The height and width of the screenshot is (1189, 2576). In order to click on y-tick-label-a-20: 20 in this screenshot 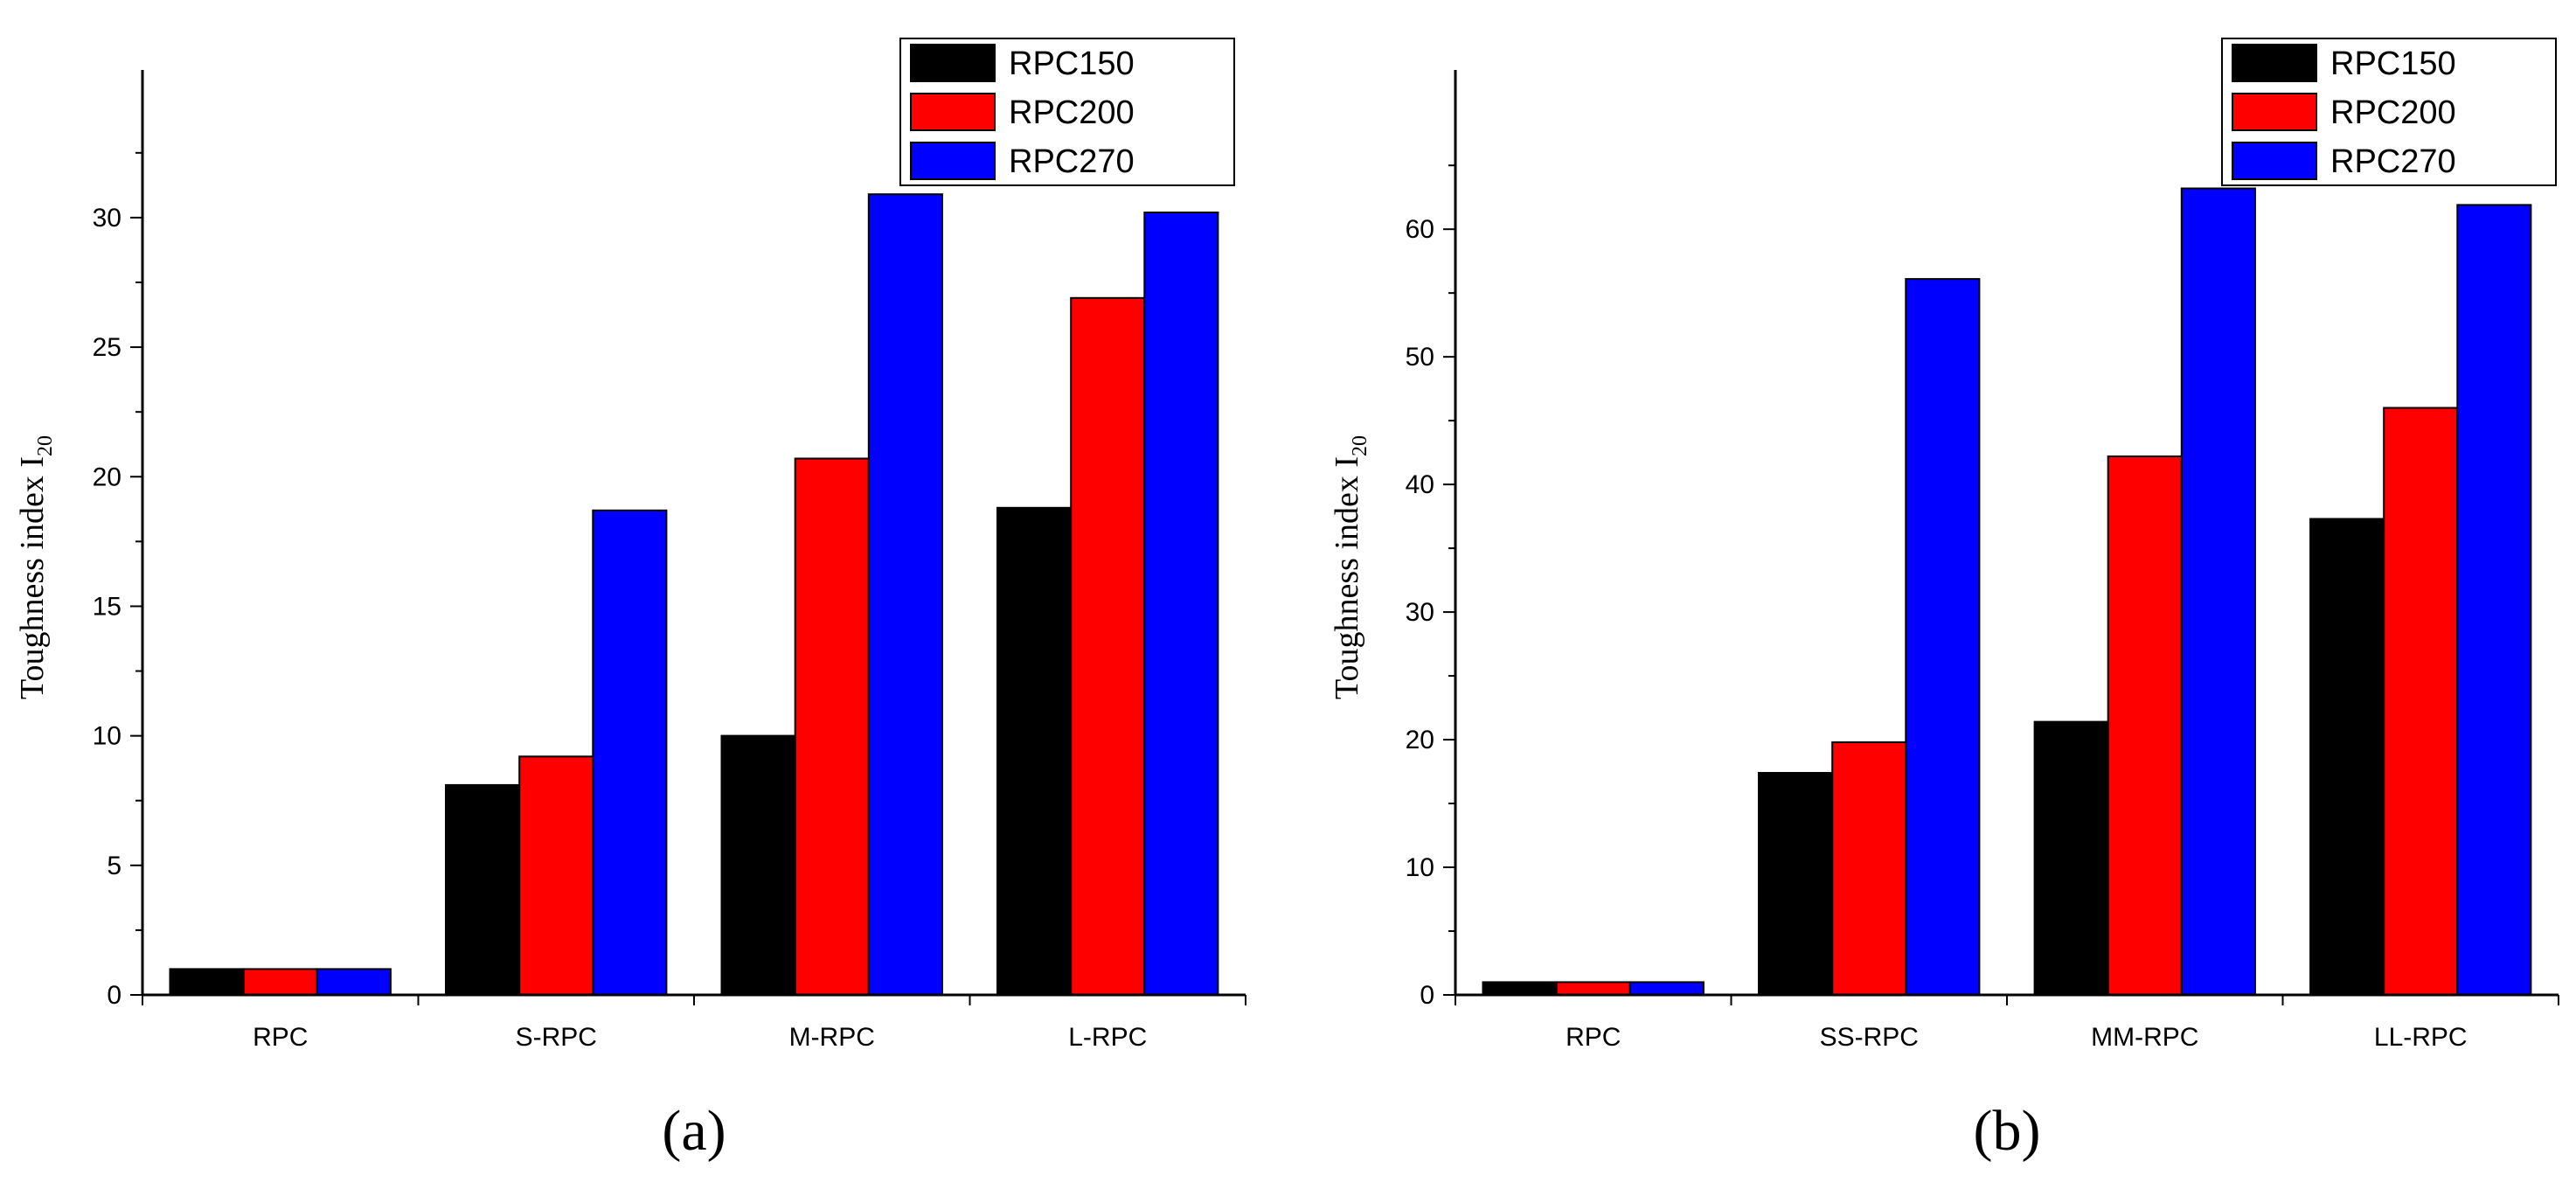, I will do `click(108, 476)`.